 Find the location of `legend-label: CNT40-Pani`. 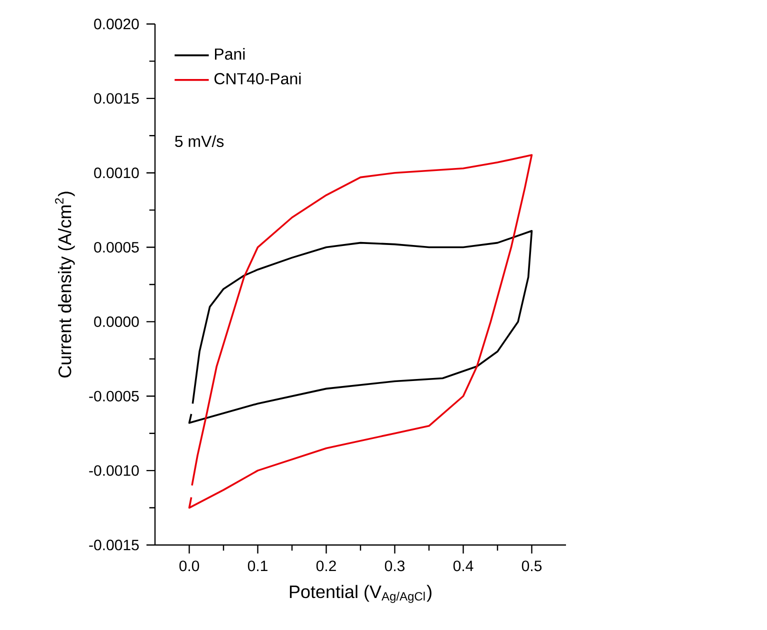

legend-label: CNT40-Pani is located at coordinates (257, 78).